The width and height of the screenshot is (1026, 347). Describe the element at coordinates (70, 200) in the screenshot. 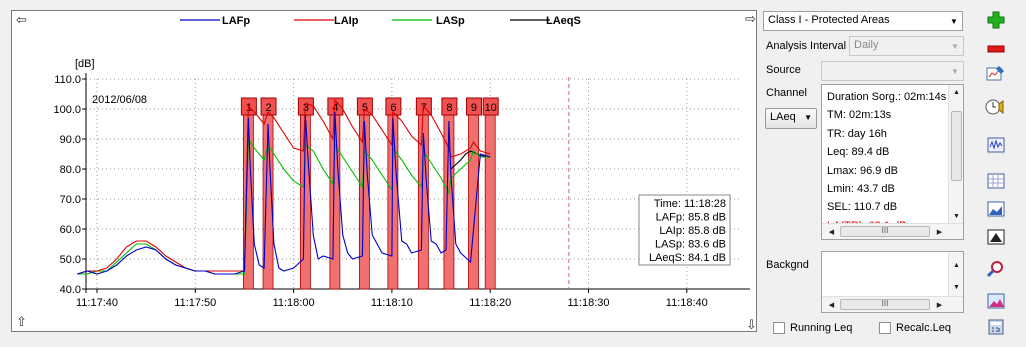

I see `y-tick-label: 70.0` at that location.